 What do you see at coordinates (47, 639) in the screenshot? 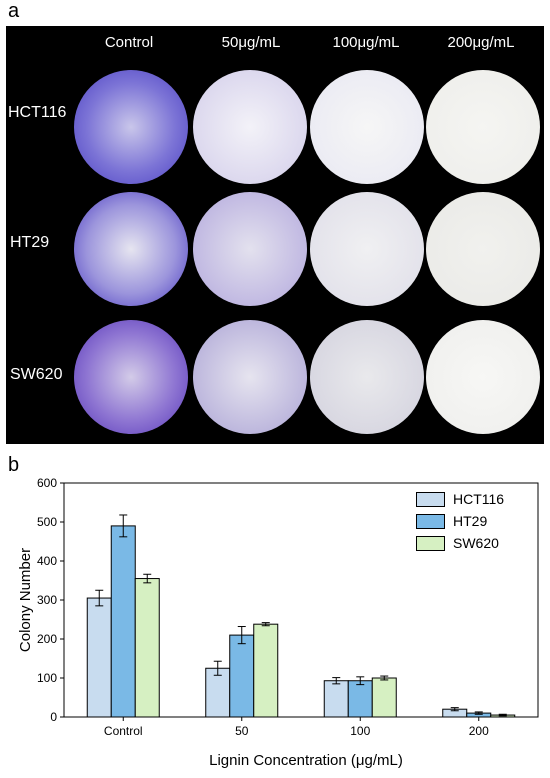
I see `y-tick-label: 200` at bounding box center [47, 639].